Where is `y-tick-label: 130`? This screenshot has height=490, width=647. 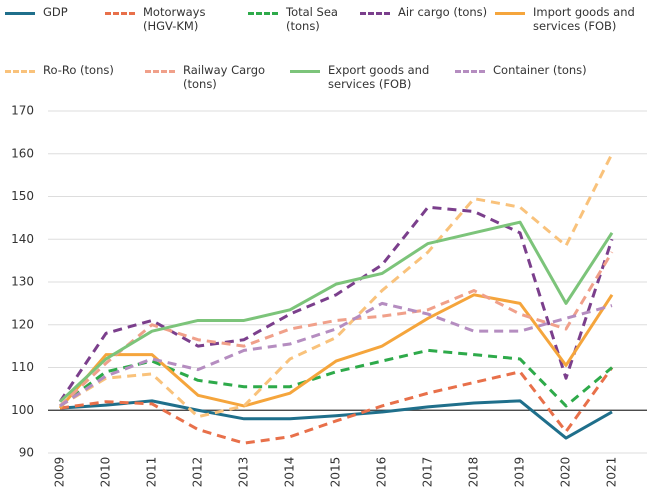 y-tick-label: 130 is located at coordinates (22, 282).